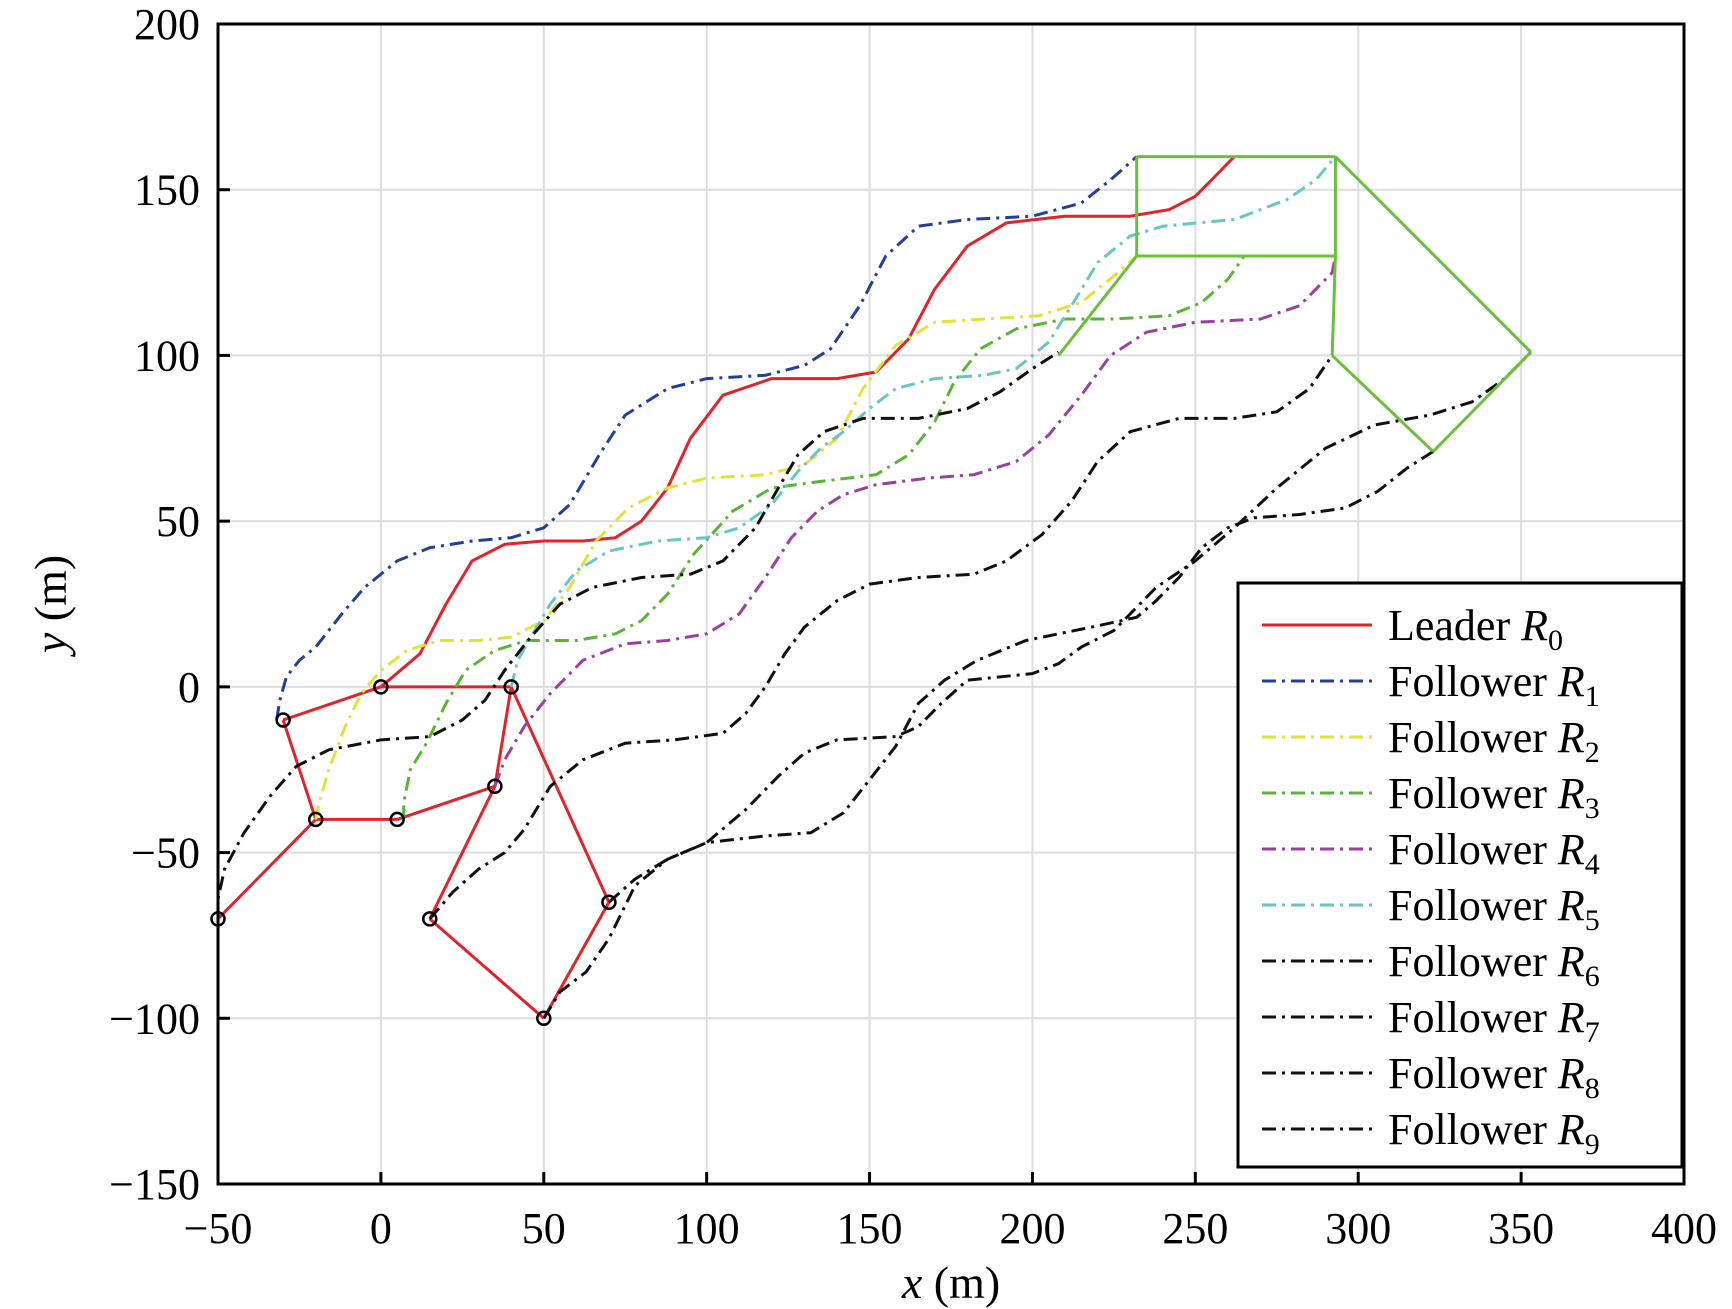 The height and width of the screenshot is (1309, 1732). What do you see at coordinates (1494, 1077) in the screenshot?
I see `legend-label-8: Follower R8` at bounding box center [1494, 1077].